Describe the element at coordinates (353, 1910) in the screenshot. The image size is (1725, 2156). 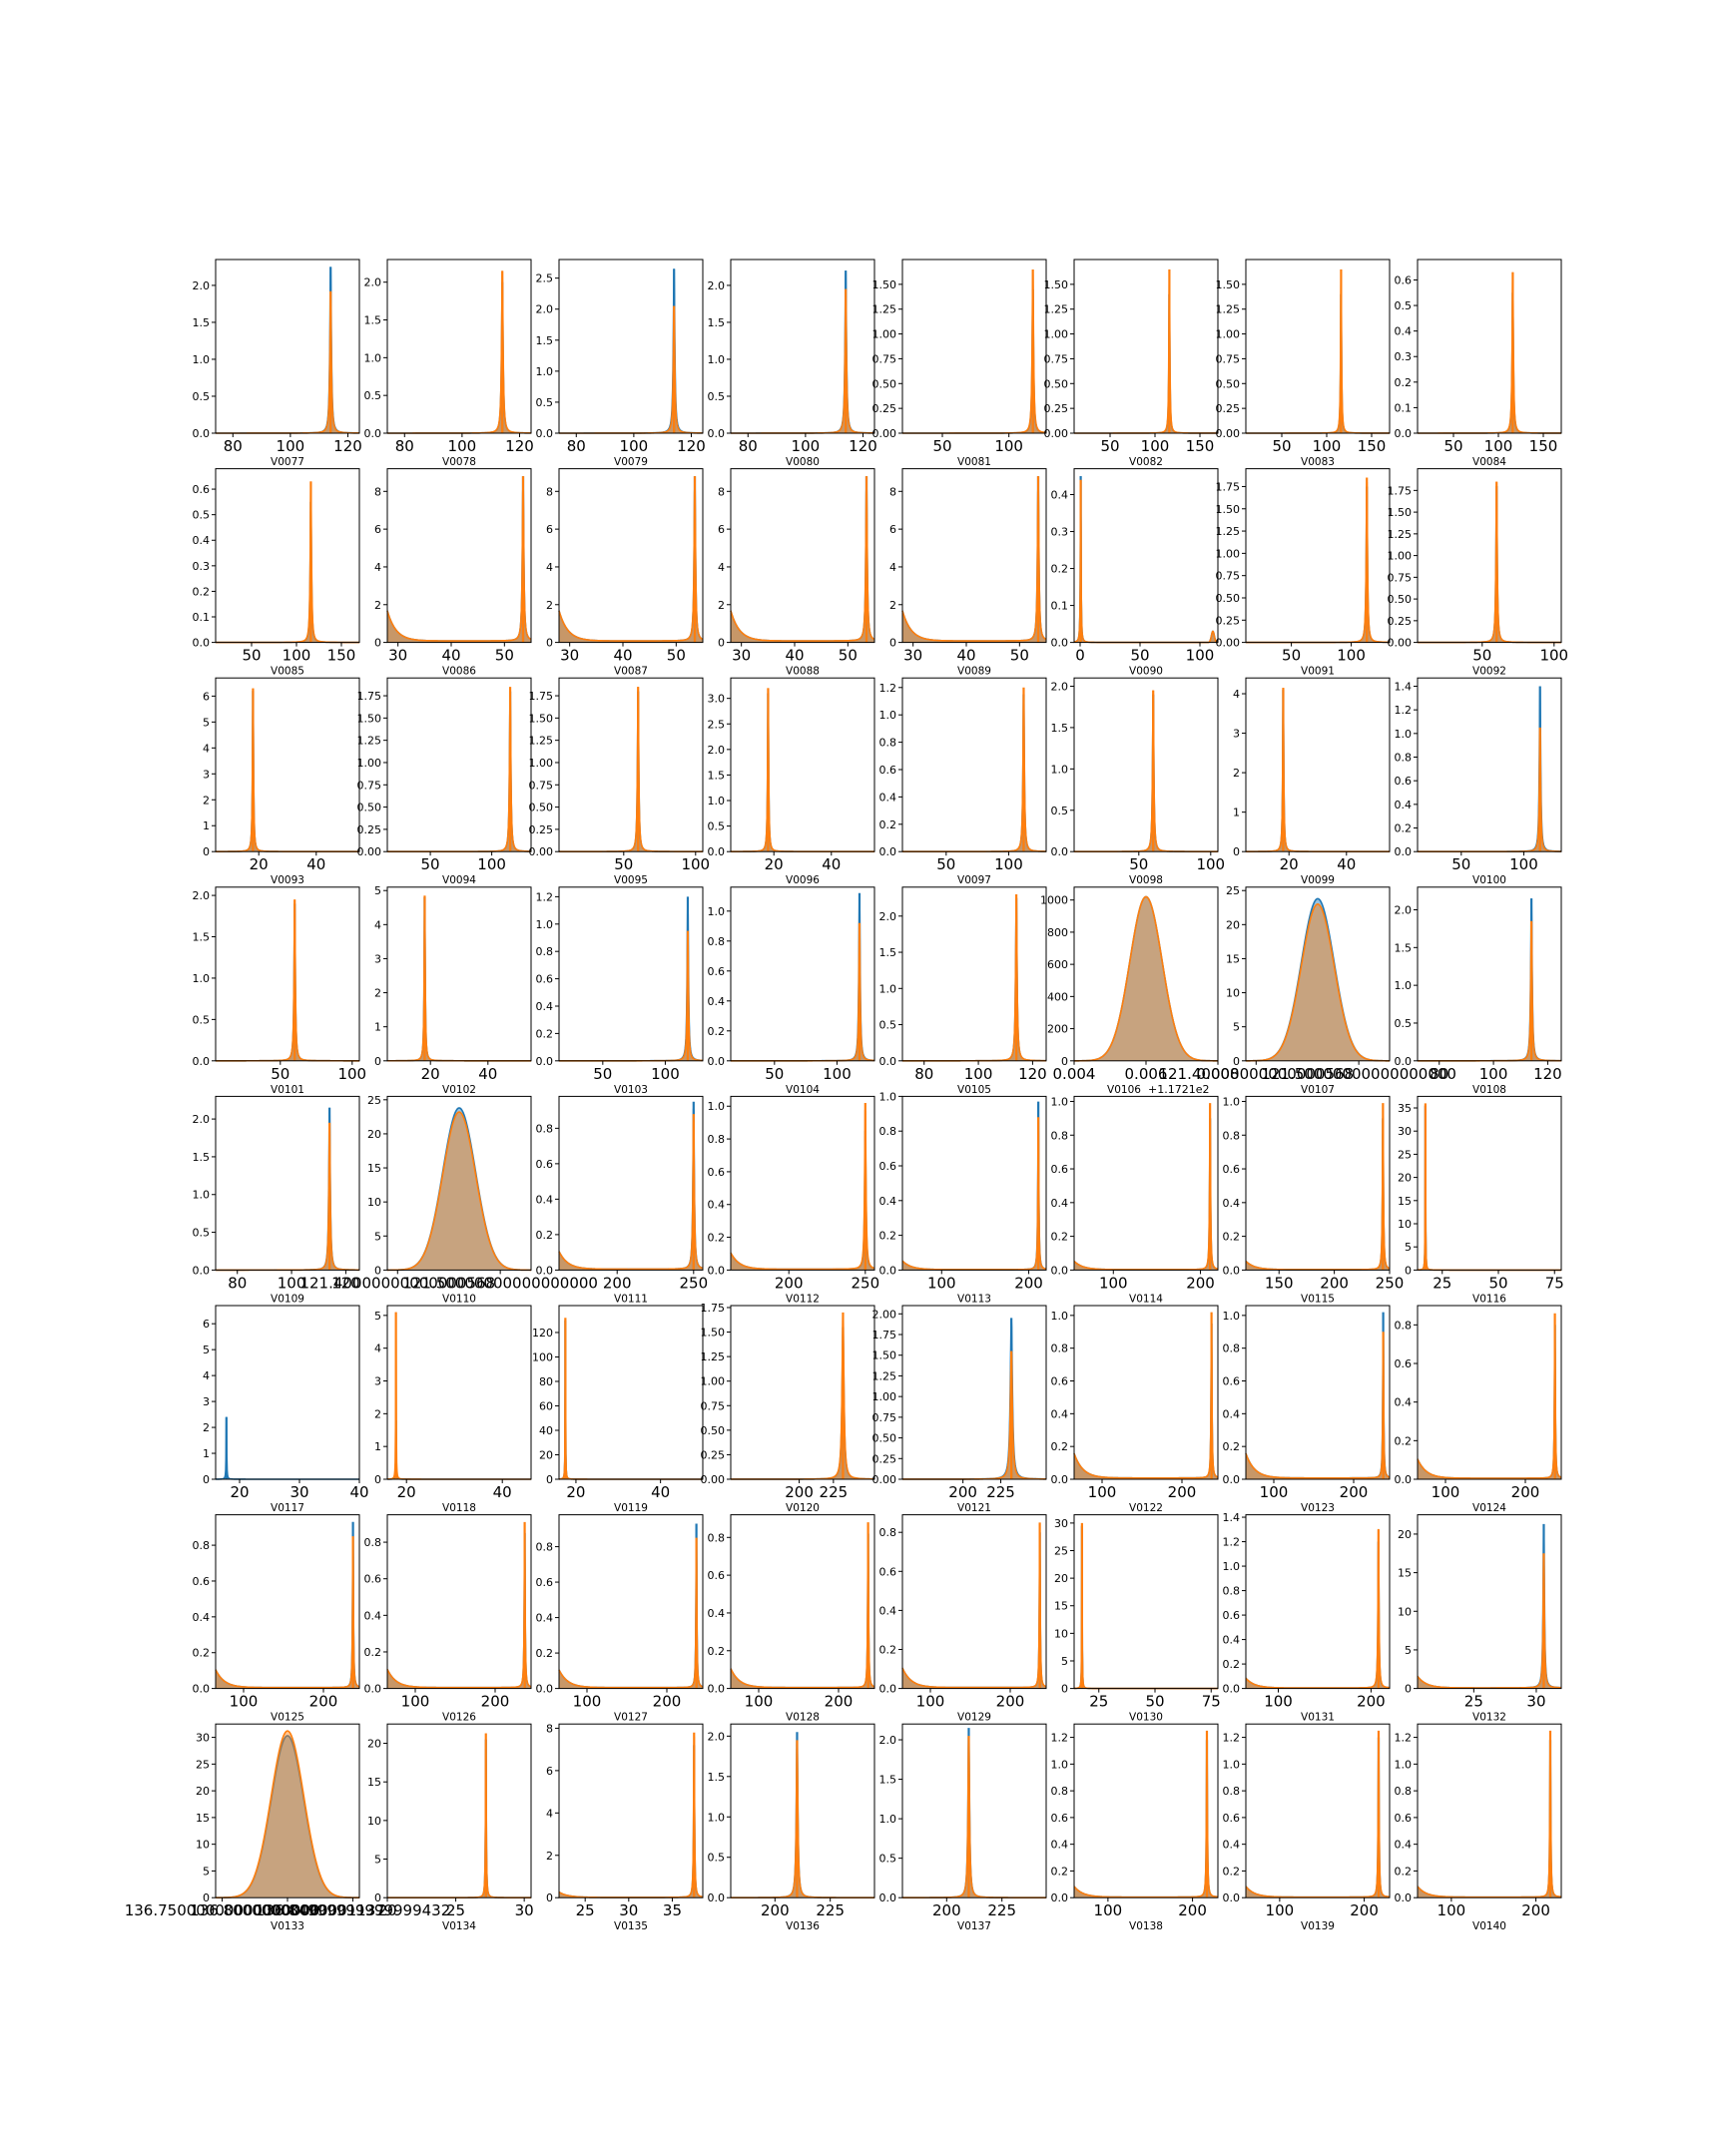
I see `x-tick-label: 136.84999999999999432` at that location.